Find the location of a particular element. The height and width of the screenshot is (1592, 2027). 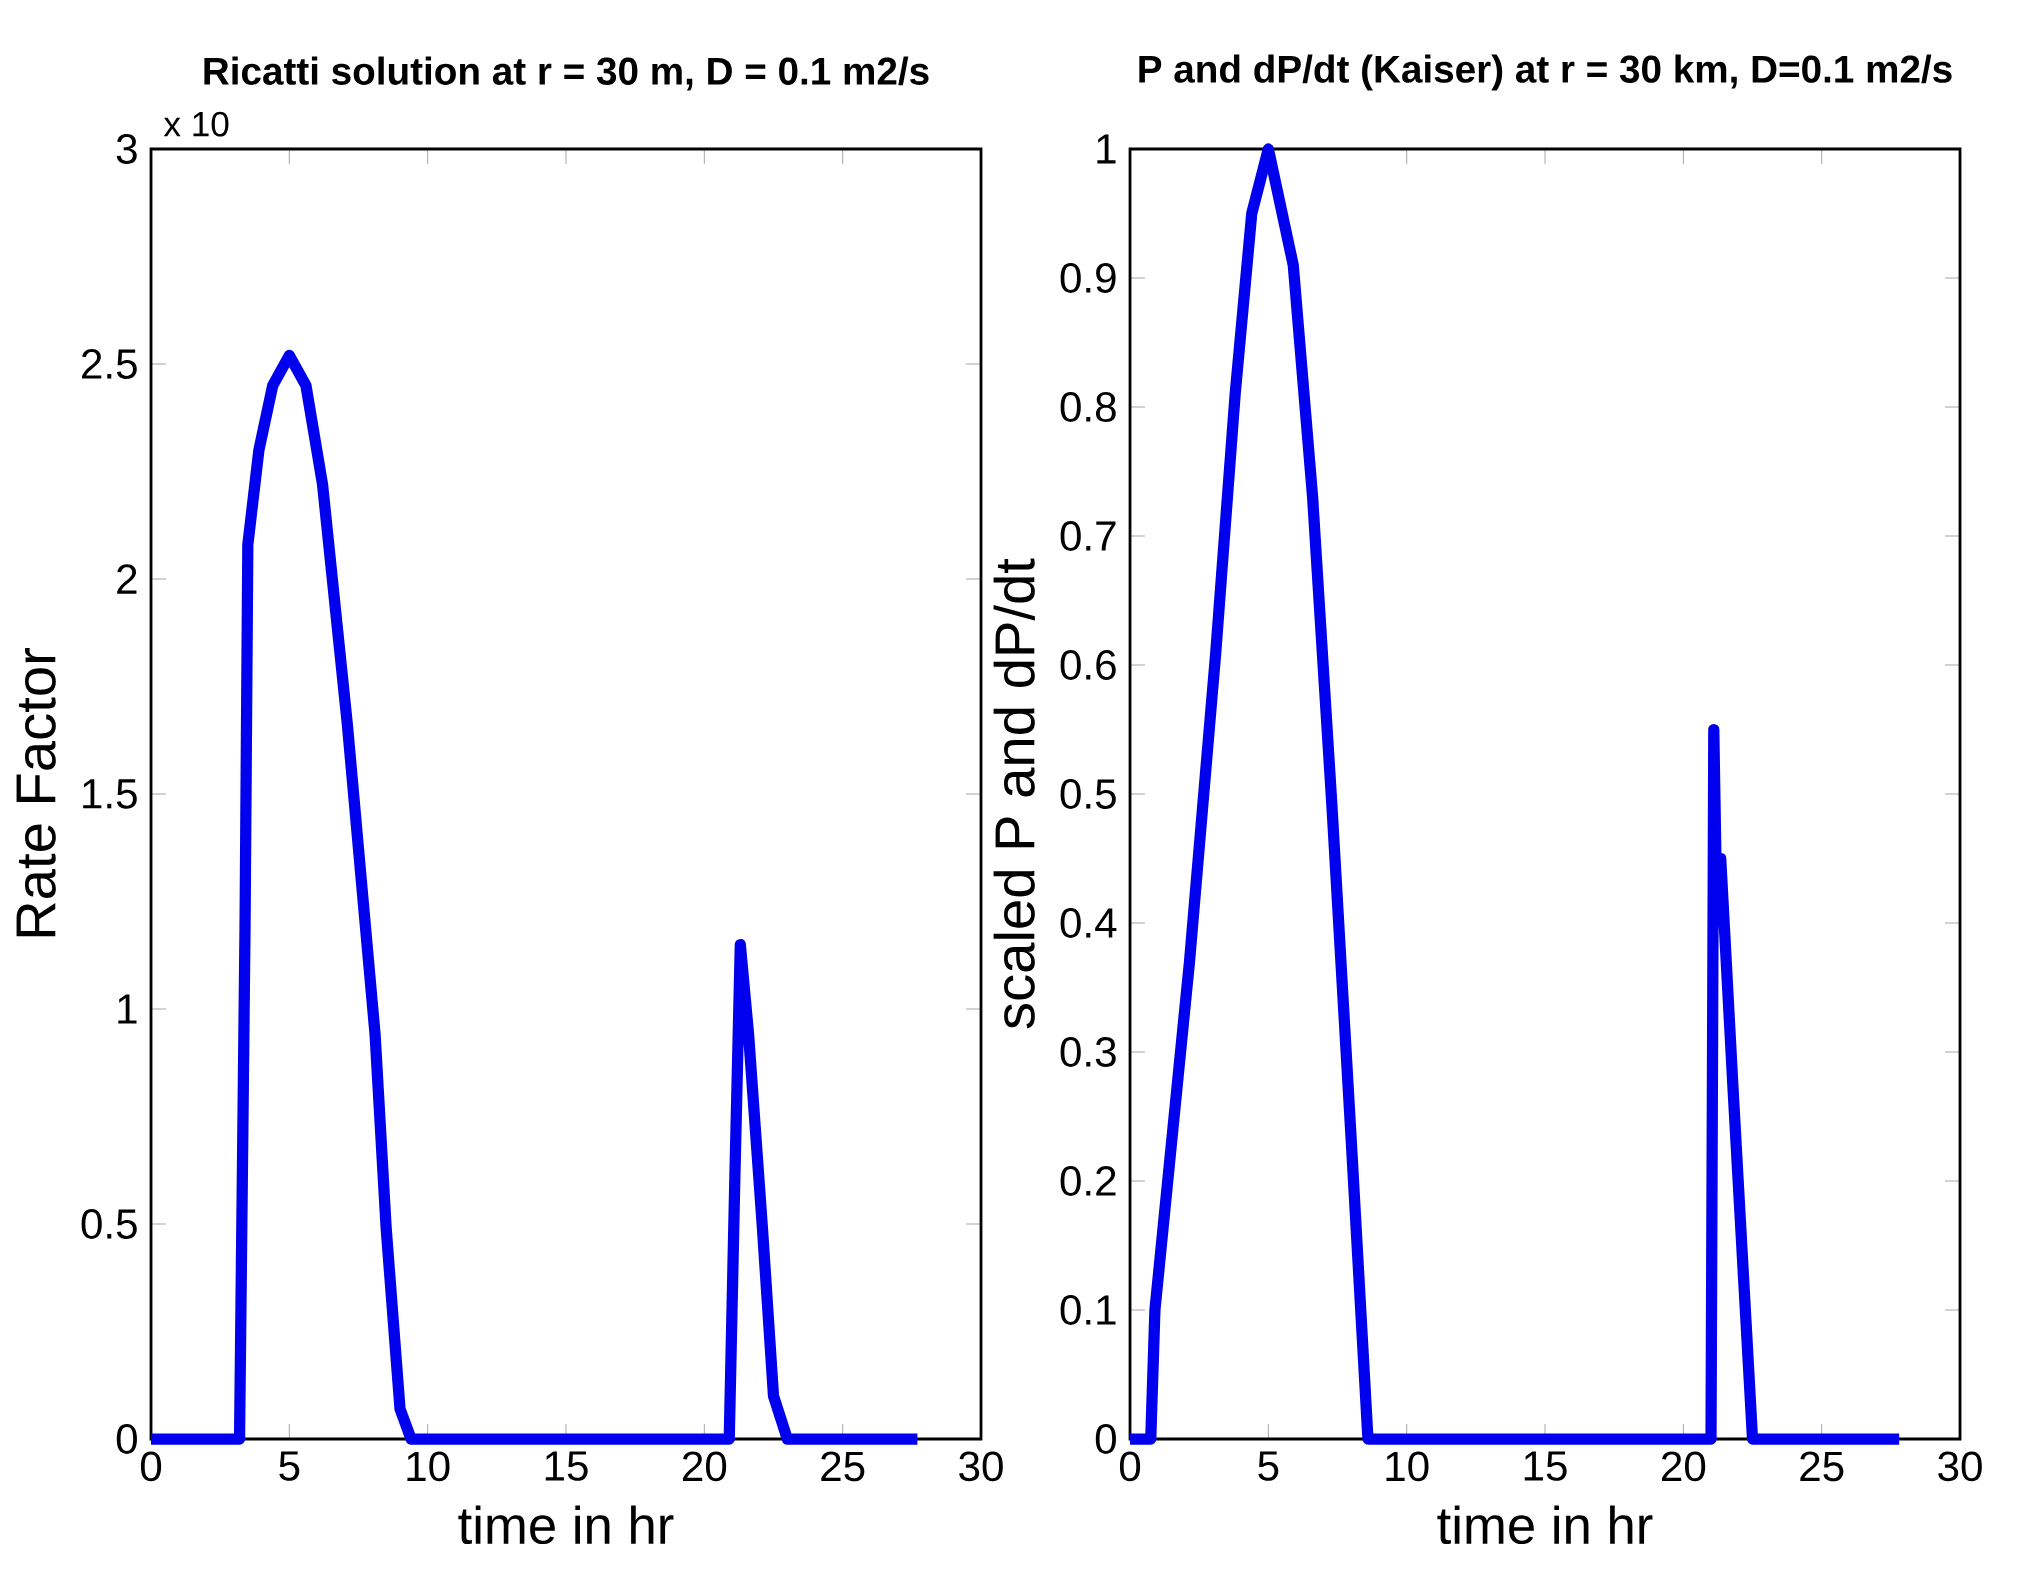

text: x 10 is located at coordinates (196, 124).